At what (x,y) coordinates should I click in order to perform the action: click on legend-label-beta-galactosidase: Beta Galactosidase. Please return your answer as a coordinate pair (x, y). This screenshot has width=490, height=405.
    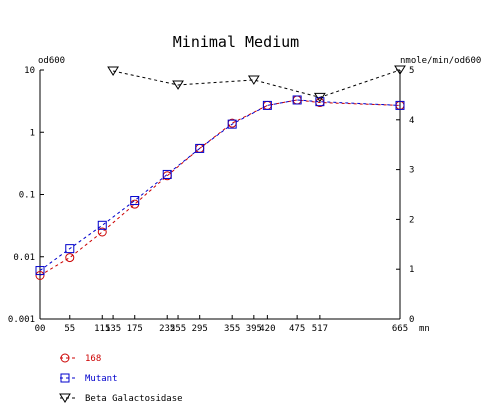
    Looking at the image, I should click on (134, 399).